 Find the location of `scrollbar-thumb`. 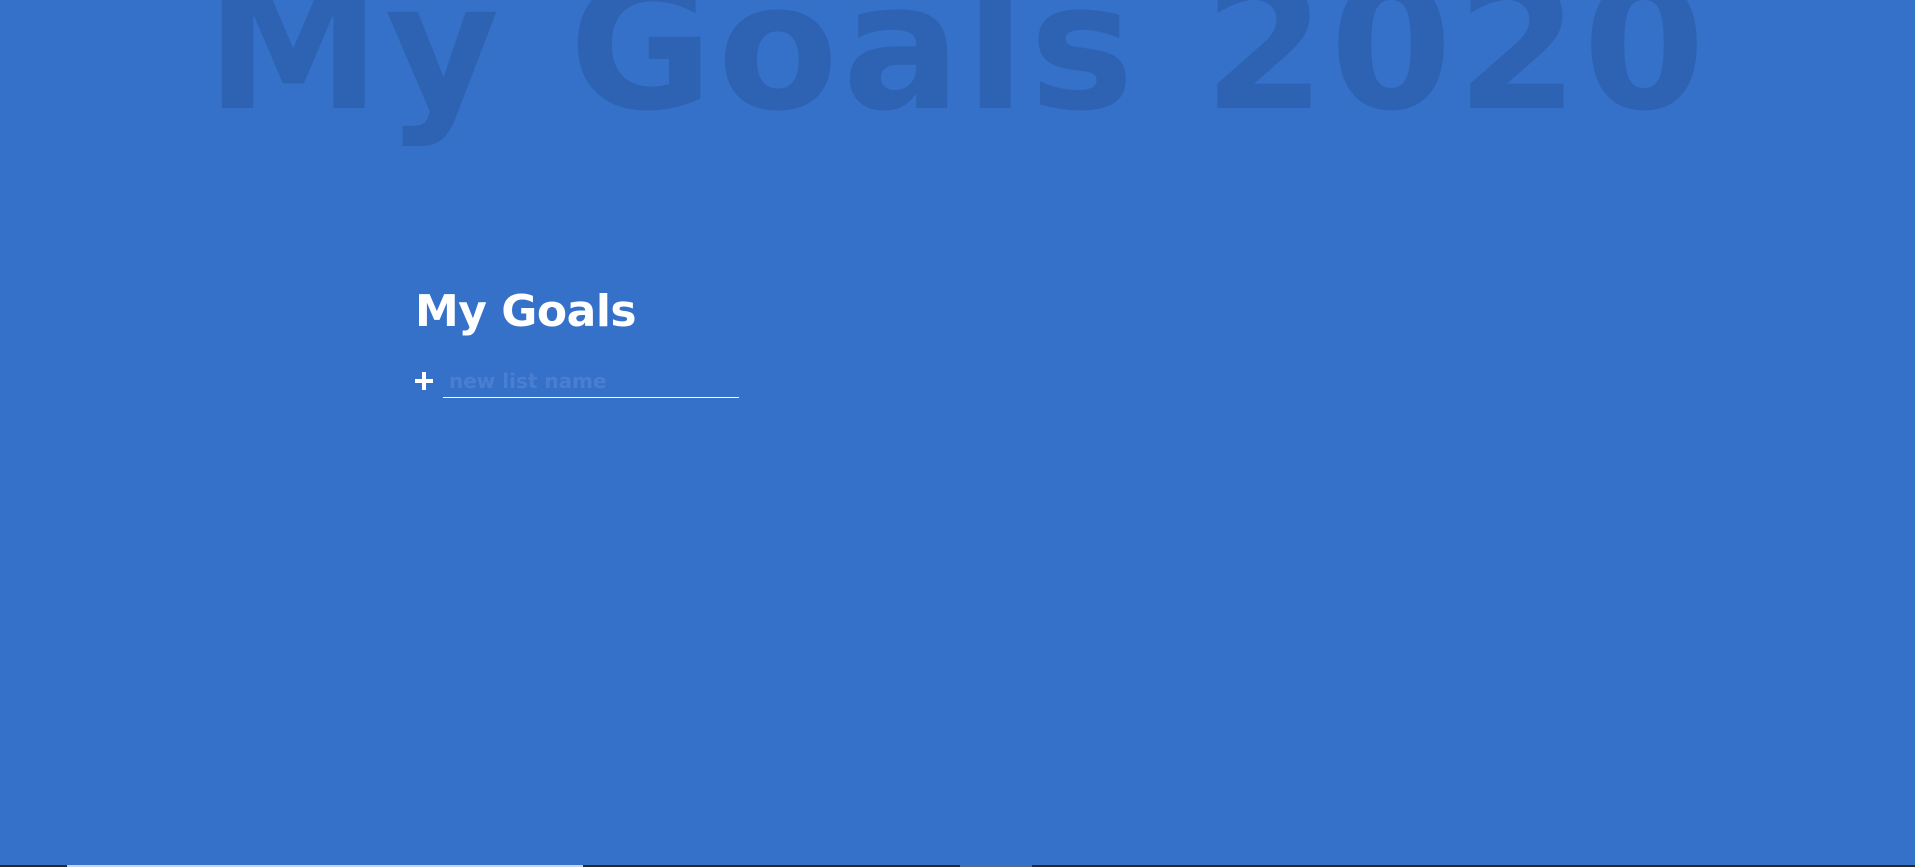

scrollbar-thumb is located at coordinates (325, 866).